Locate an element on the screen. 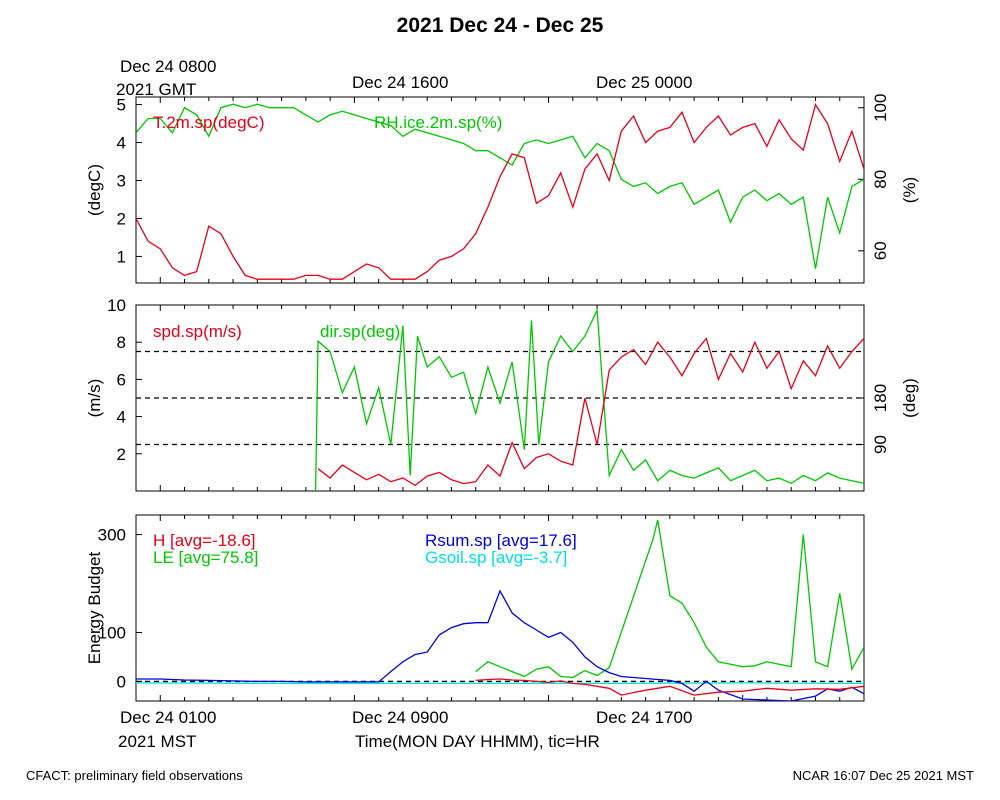 Image resolution: width=1000 pixels, height=800 pixels. legend-rsum: Rsum.sp [avg=17.6] is located at coordinates (501, 540).